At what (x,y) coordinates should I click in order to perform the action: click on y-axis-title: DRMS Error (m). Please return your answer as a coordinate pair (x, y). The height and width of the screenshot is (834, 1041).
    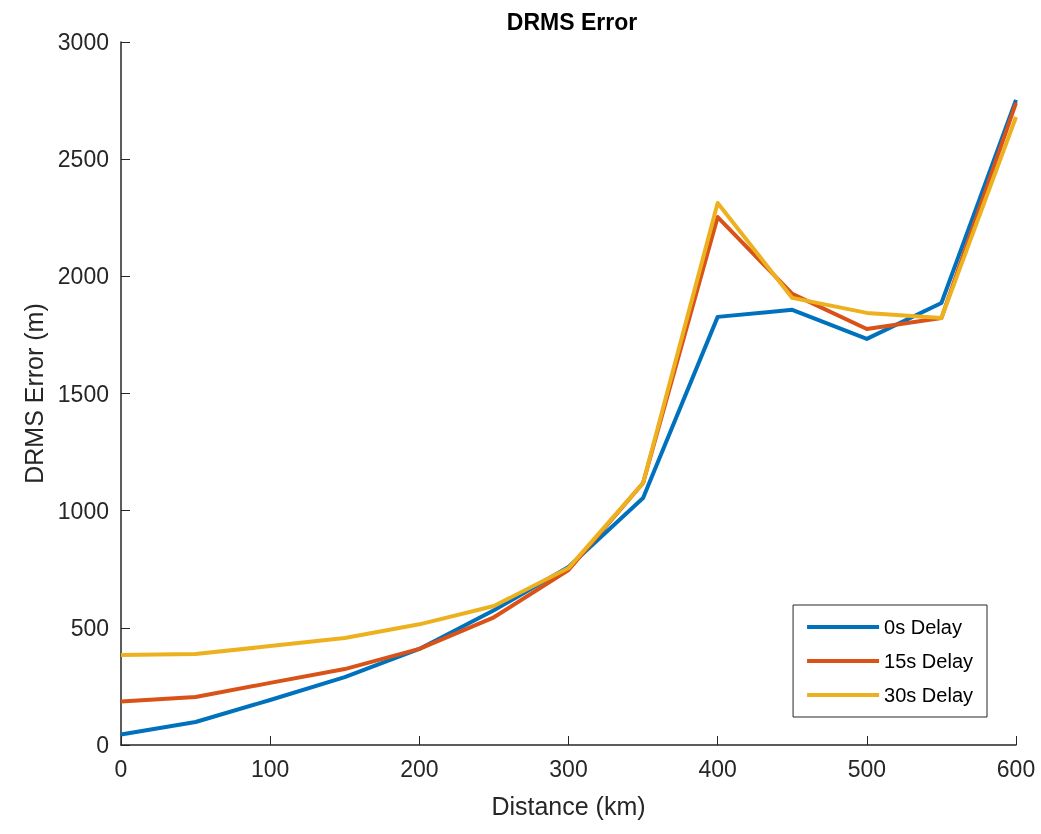
    Looking at the image, I should click on (33, 393).